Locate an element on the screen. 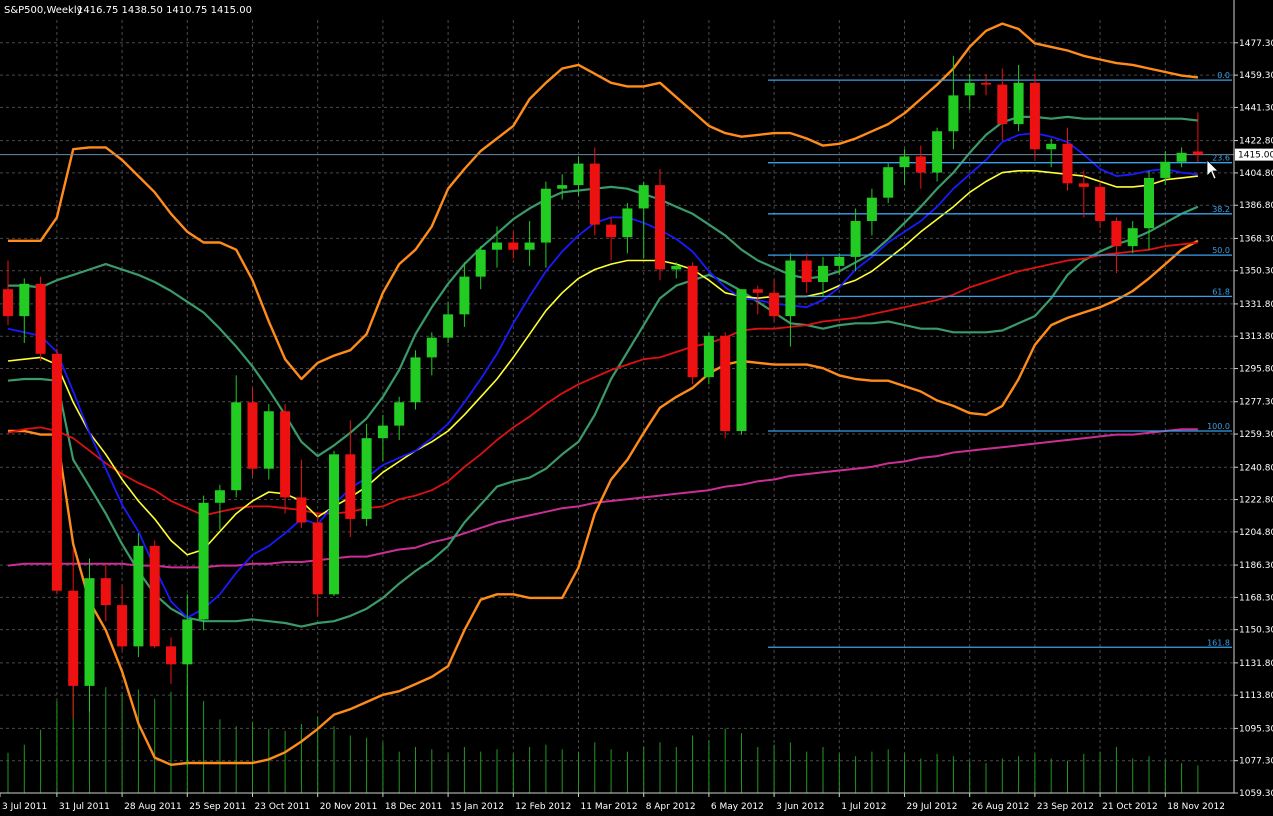  x-tick-label: 23 Sep 2012 is located at coordinates (1065, 807).